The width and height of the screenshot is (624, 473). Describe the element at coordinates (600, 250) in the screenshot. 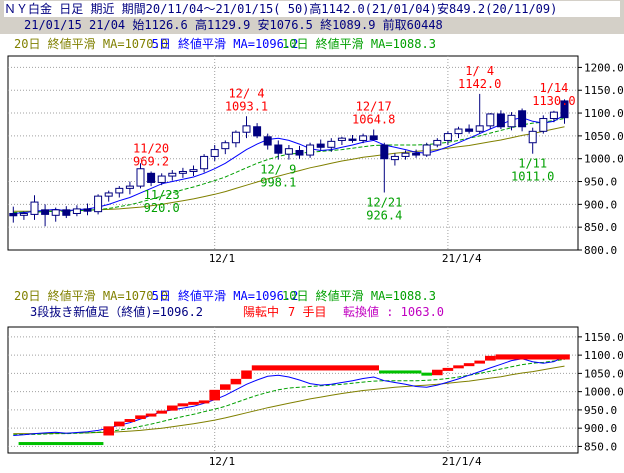

I see `y-tick-label: 800.0` at that location.